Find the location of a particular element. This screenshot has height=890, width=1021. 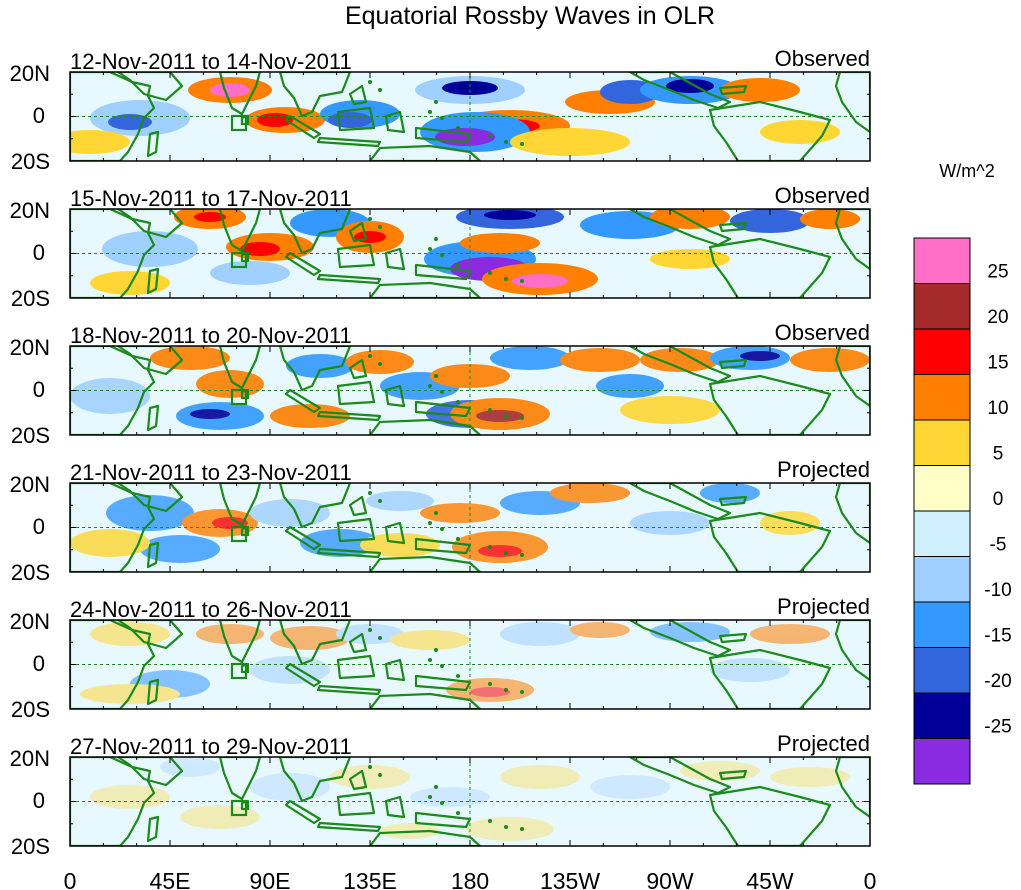

panel-date-range: 21-Nov-2011 to 23-Nov-2011 is located at coordinates (211, 472).